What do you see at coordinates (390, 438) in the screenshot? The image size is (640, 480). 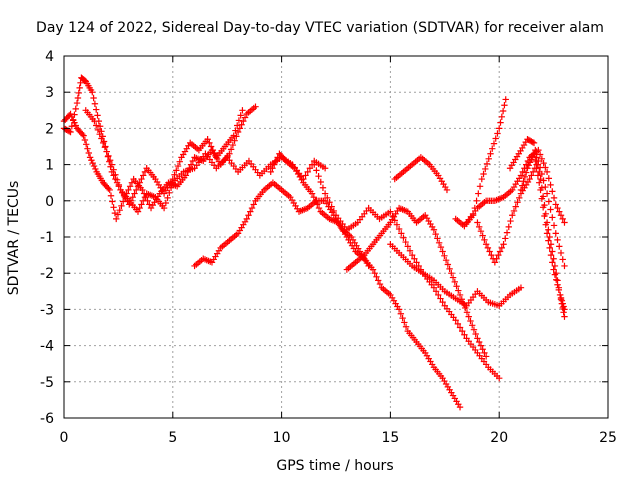 I see `x-tick-label: 15` at bounding box center [390, 438].